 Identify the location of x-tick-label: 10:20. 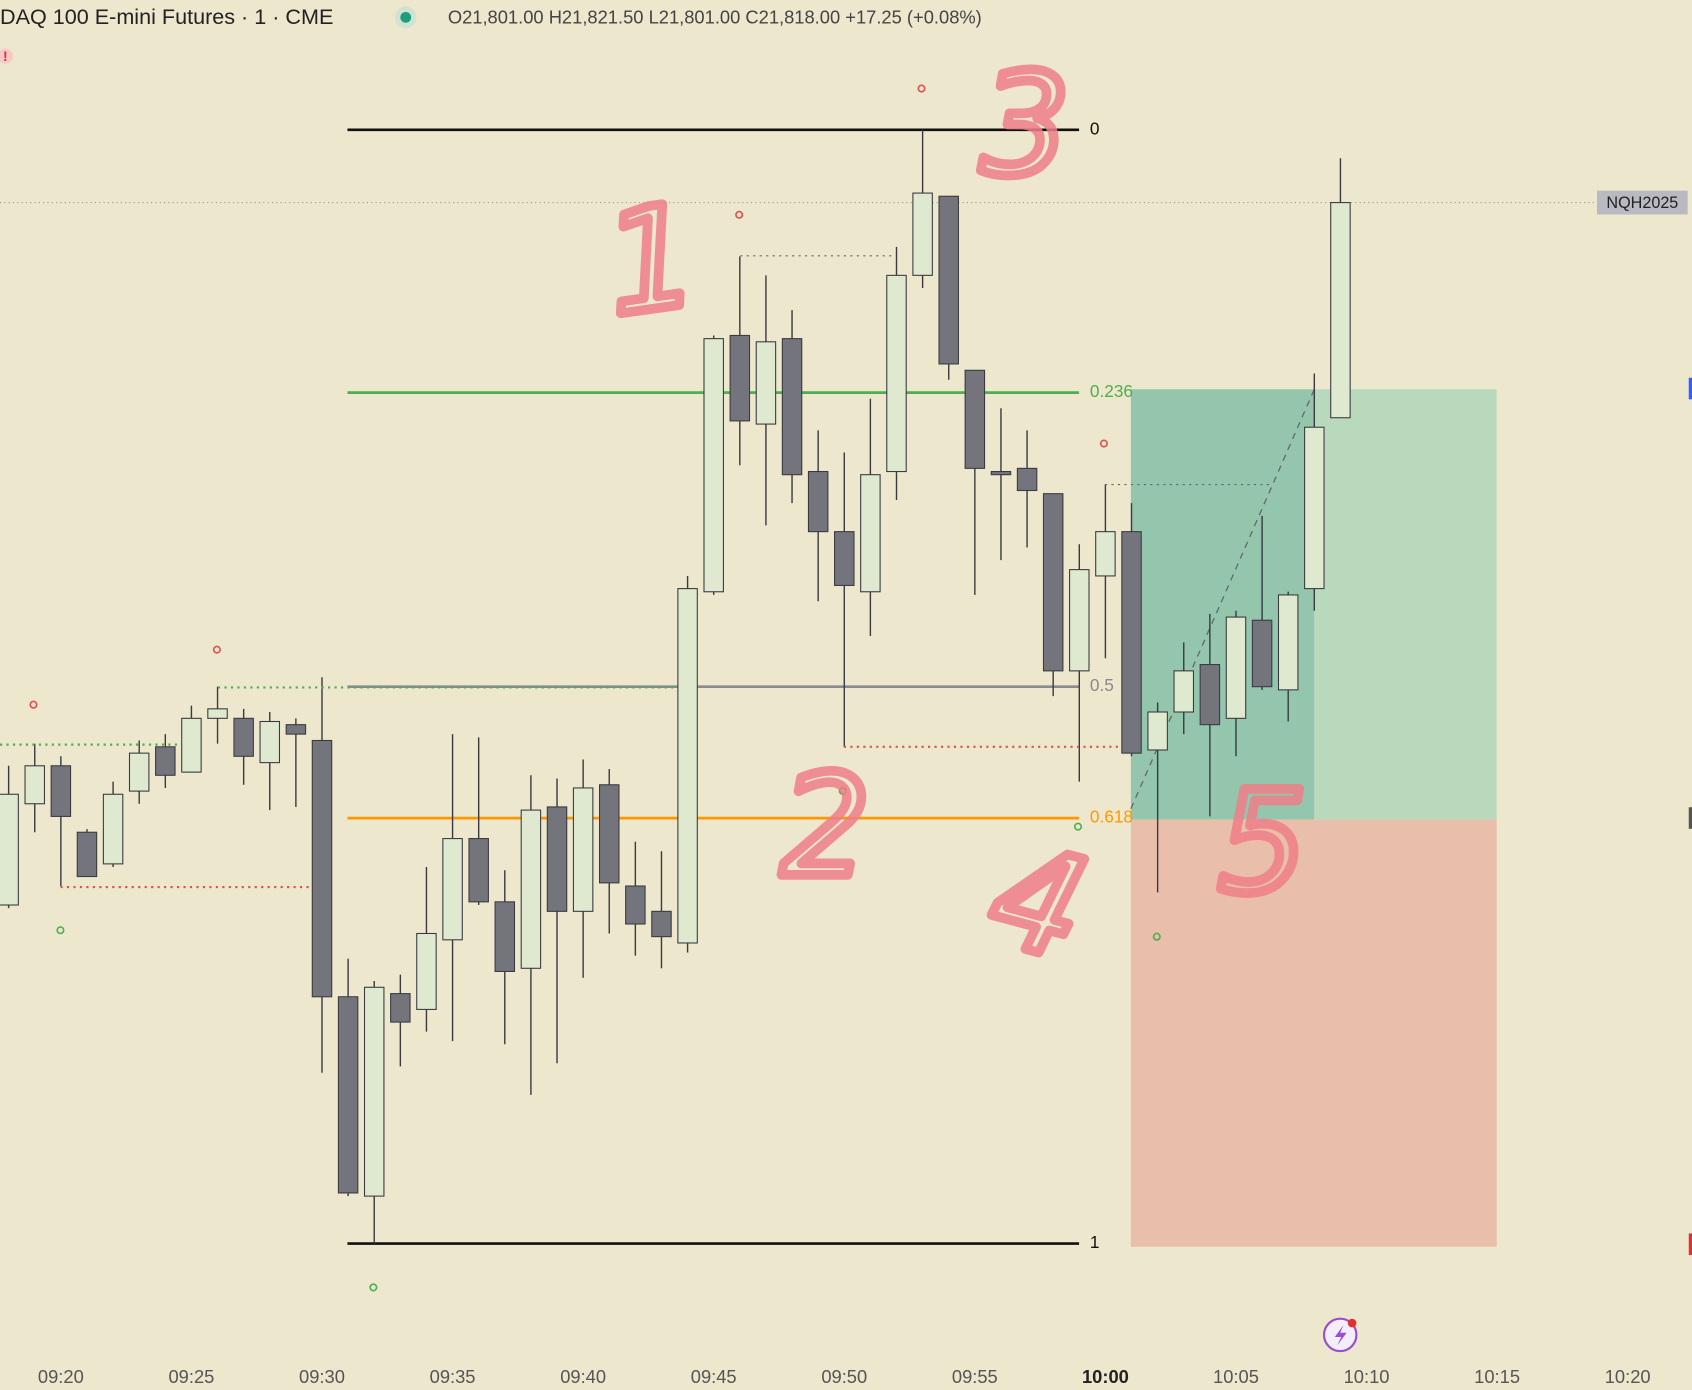
(1628, 1376).